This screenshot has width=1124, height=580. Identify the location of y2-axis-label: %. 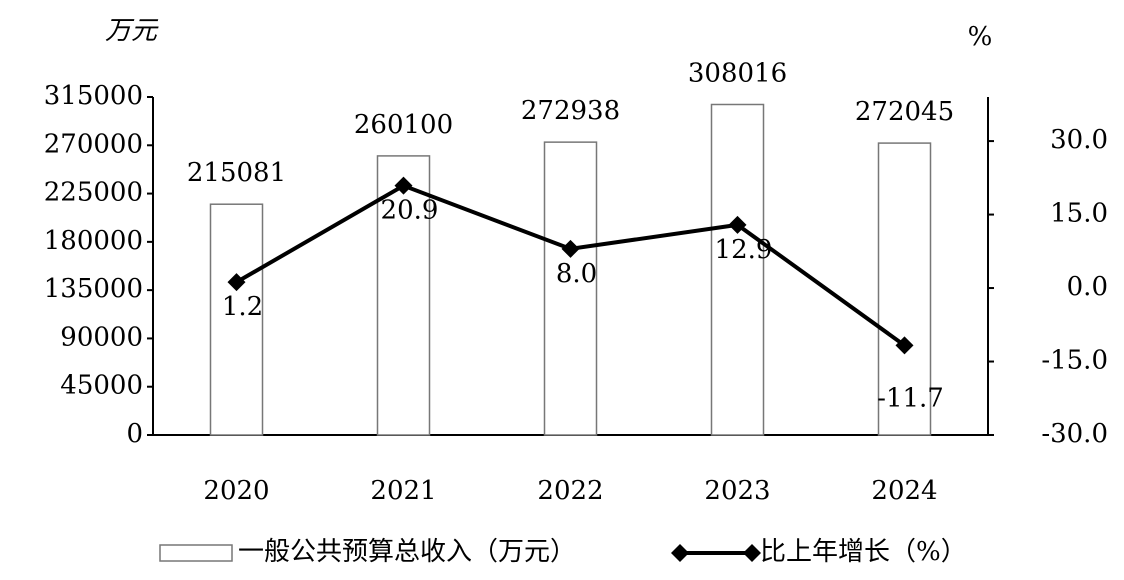
(980, 37).